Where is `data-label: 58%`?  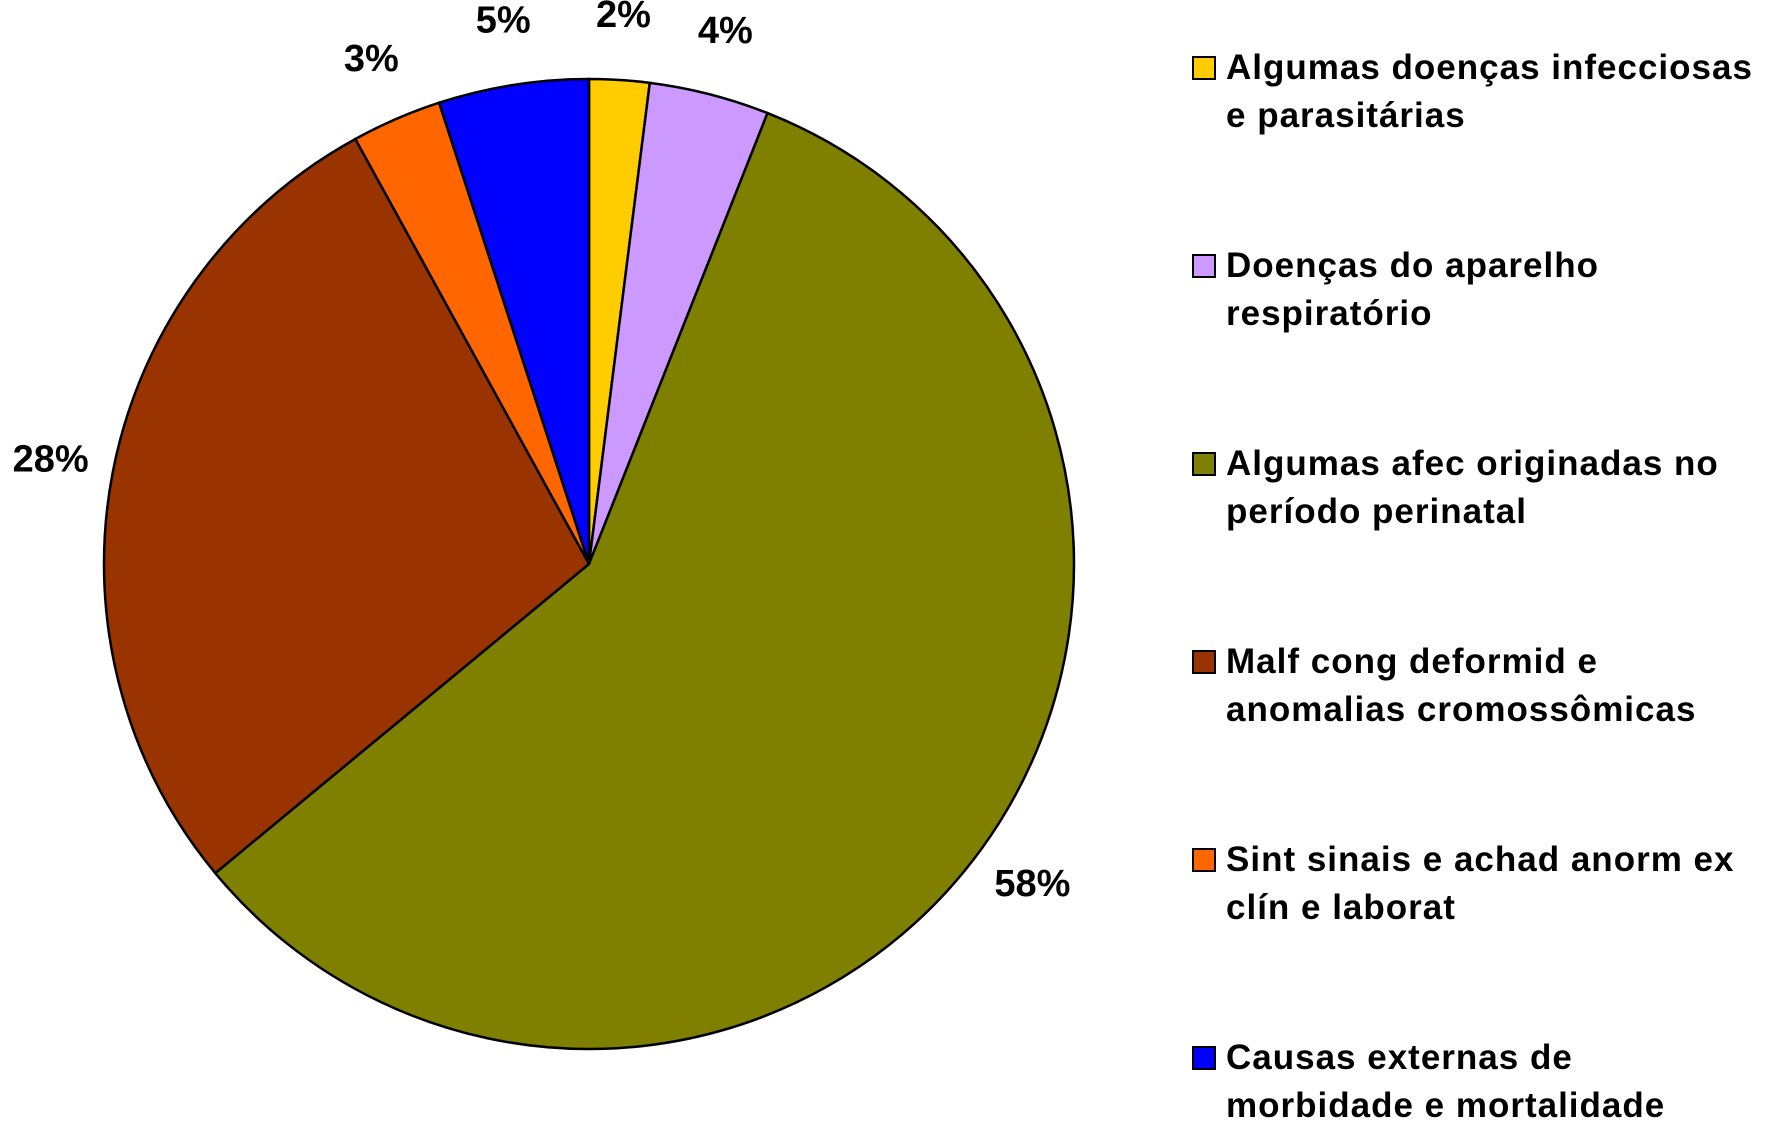
data-label: 58% is located at coordinates (1032, 884).